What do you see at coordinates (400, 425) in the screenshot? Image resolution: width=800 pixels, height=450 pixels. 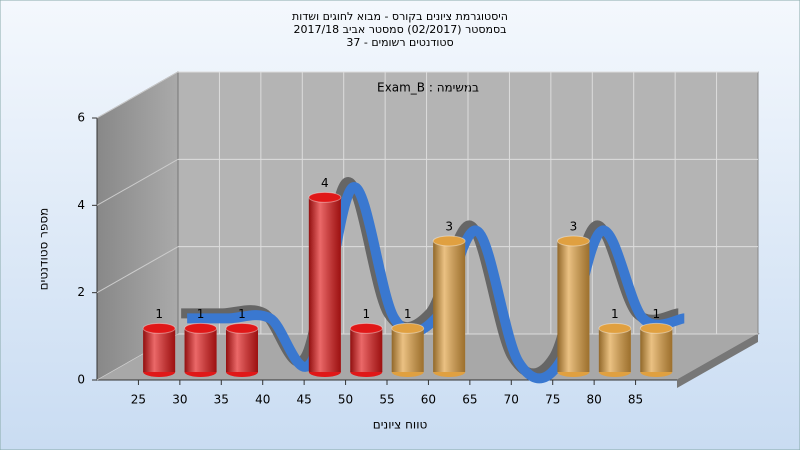 I see `x-axis-label: טווח ציונים` at bounding box center [400, 425].